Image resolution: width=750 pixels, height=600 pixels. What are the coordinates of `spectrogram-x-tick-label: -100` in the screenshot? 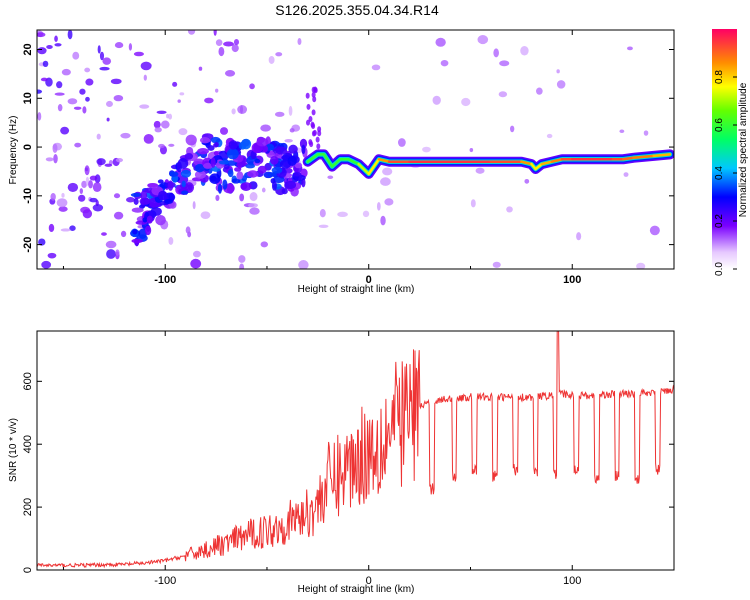 It's located at (165, 280).